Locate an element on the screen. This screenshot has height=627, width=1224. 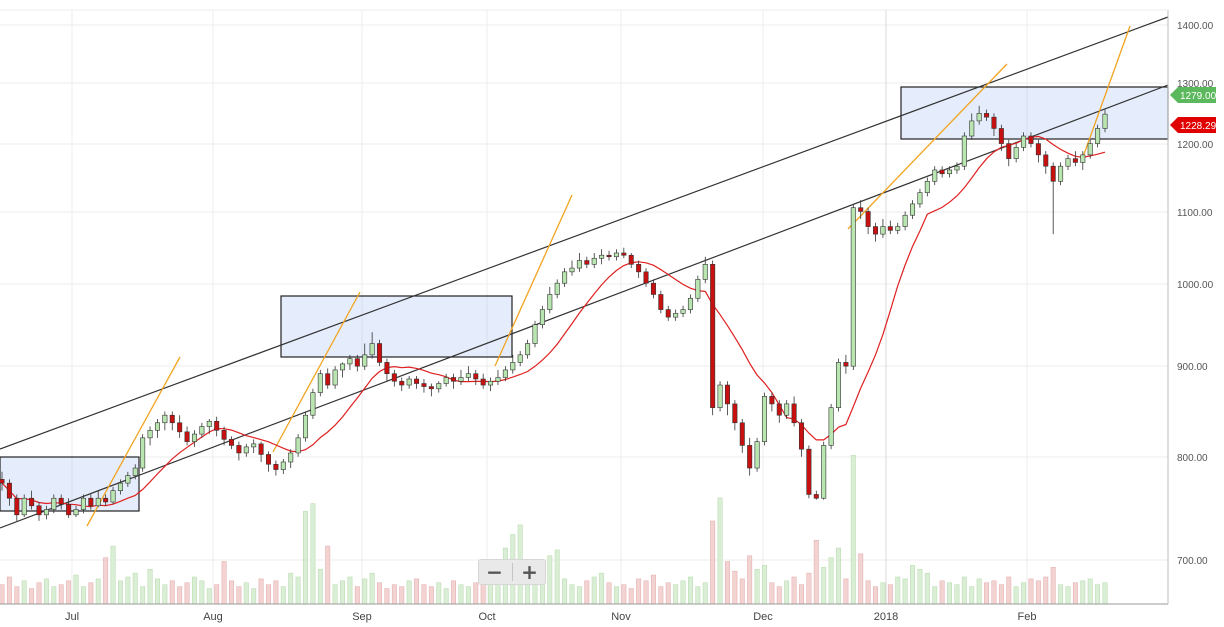
y-tick-label: 900.00 is located at coordinates (1192, 367).